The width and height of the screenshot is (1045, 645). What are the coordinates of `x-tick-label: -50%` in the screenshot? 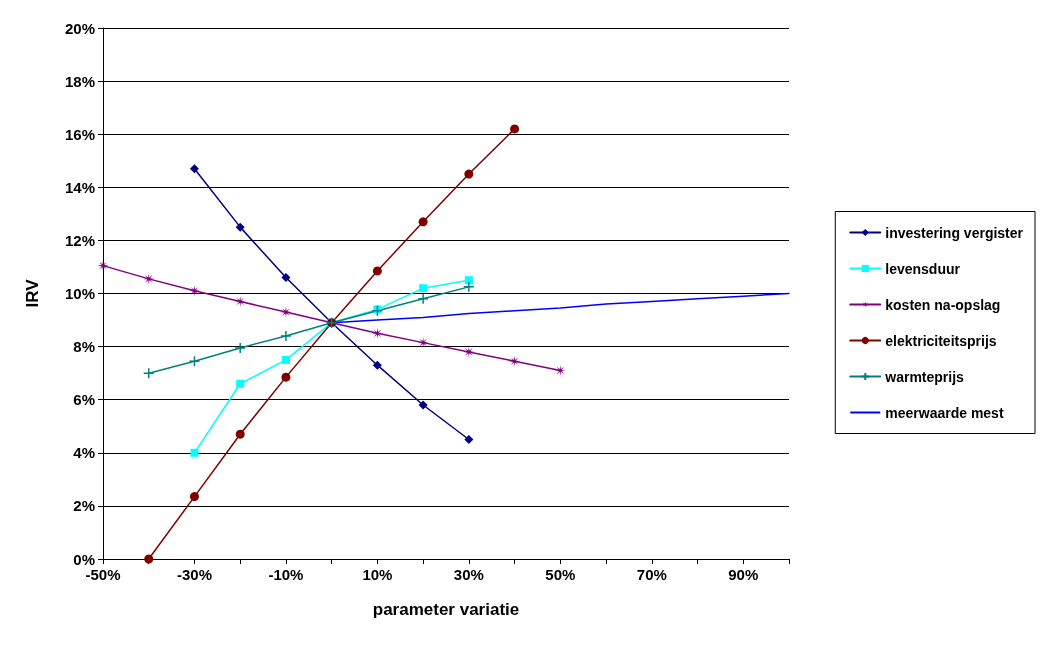 It's located at (103, 574).